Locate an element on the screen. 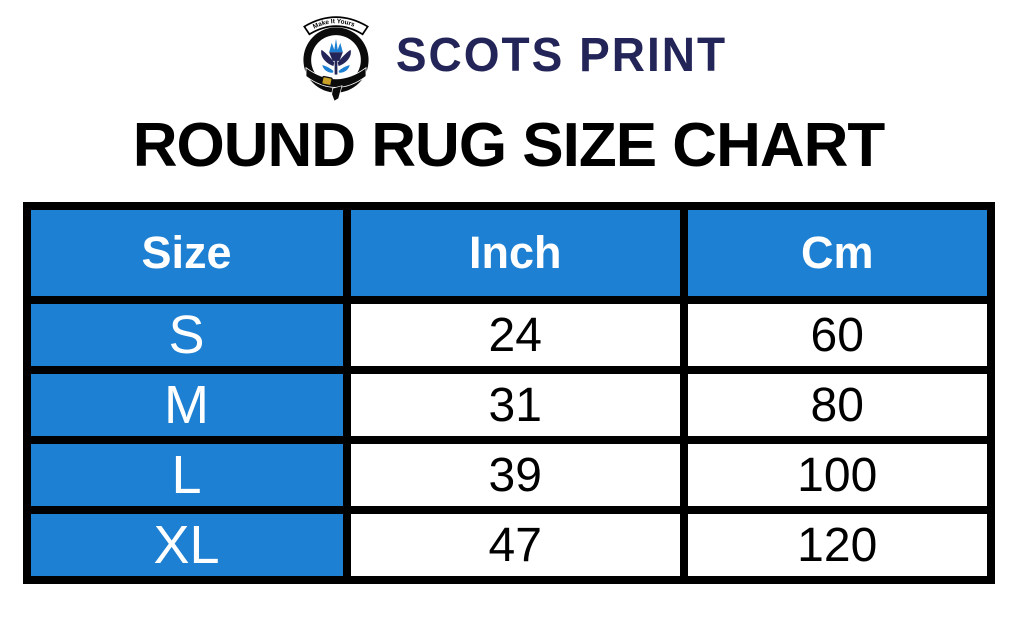 Image resolution: width=1017 pixels, height=640 pixels. size-cell: XL is located at coordinates (186, 545).